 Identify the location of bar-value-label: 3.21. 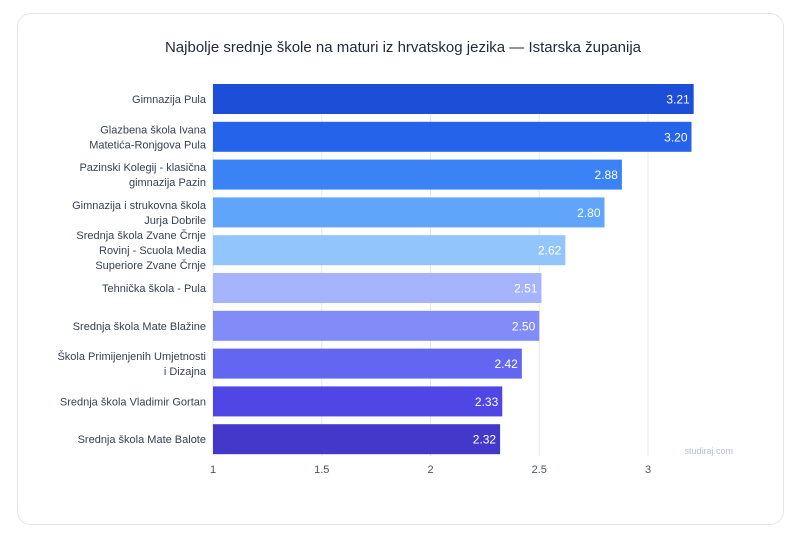
(678, 100).